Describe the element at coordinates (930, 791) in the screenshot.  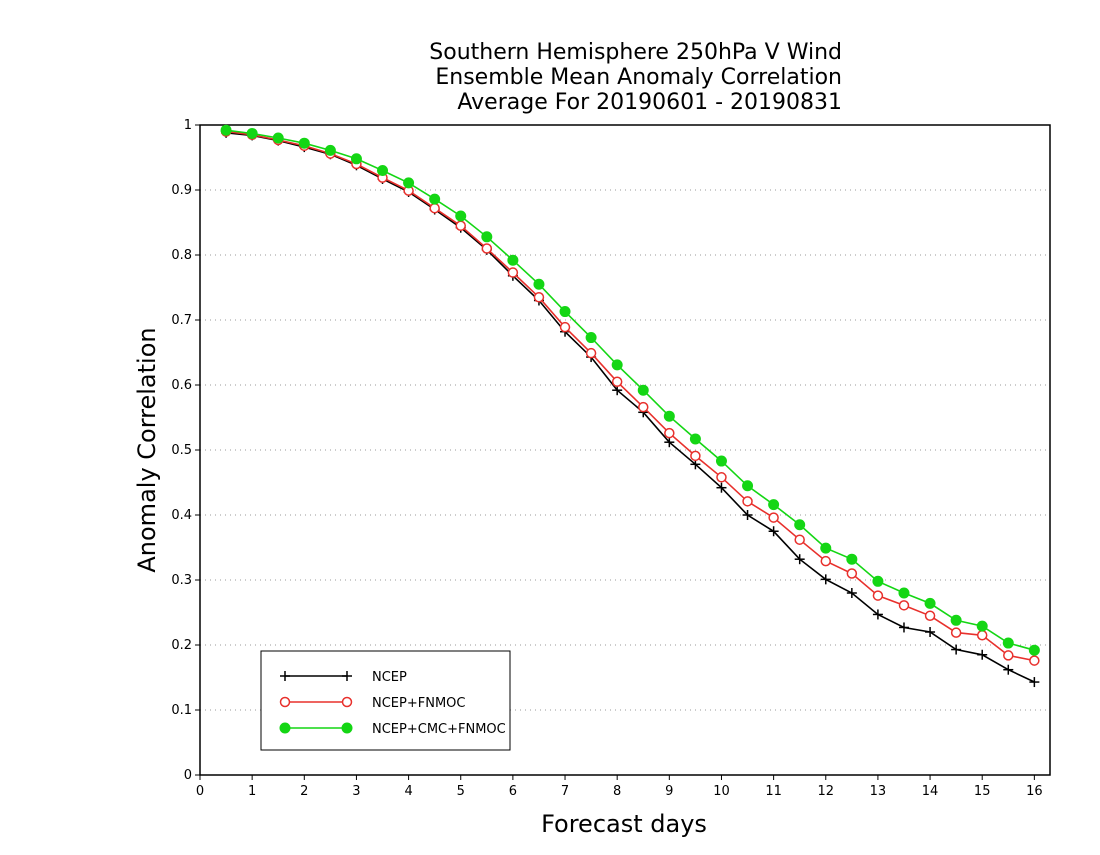
I see `x-tick-label: 14` at that location.